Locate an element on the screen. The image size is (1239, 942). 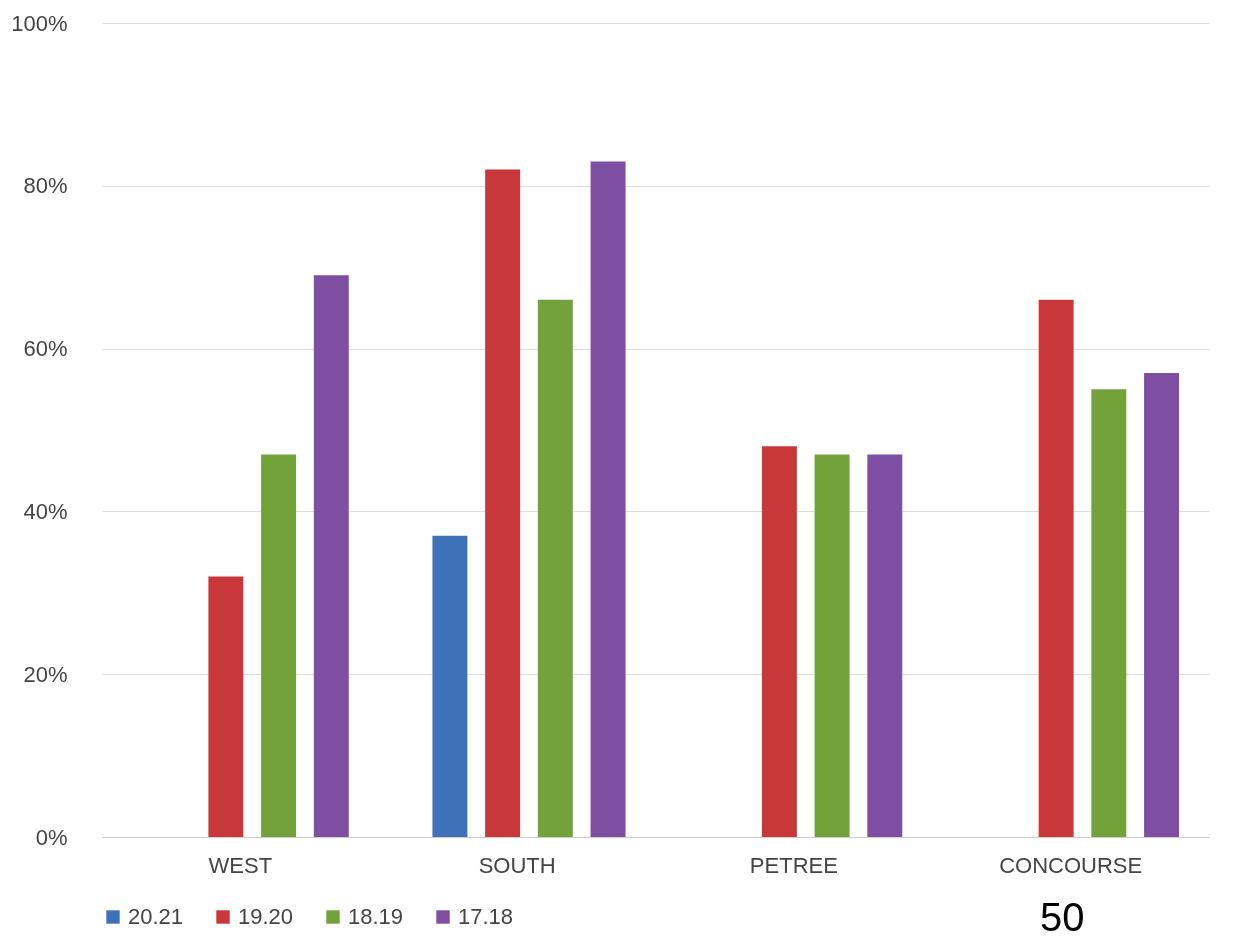
y-tick-label: 100% is located at coordinates (39, 23).